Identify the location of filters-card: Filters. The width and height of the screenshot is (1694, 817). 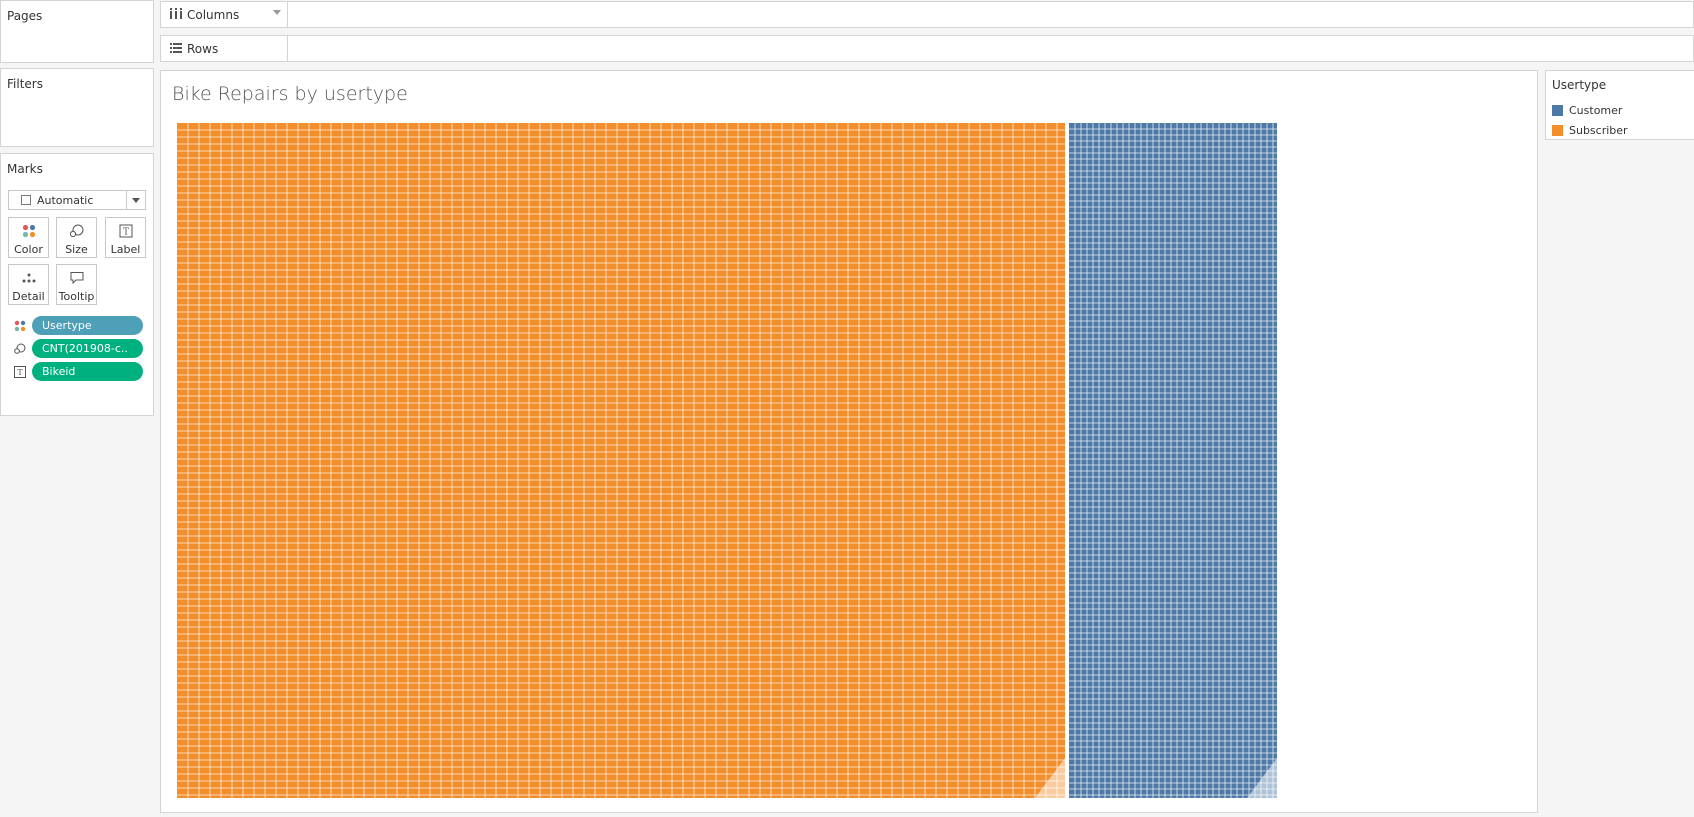
(77, 107).